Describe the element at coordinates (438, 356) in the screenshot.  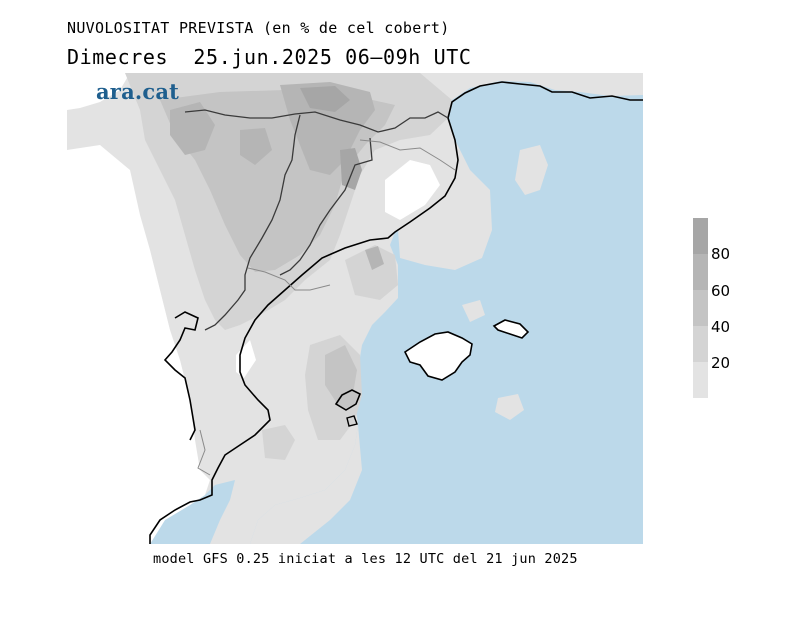
I see `island-mallorca` at that location.